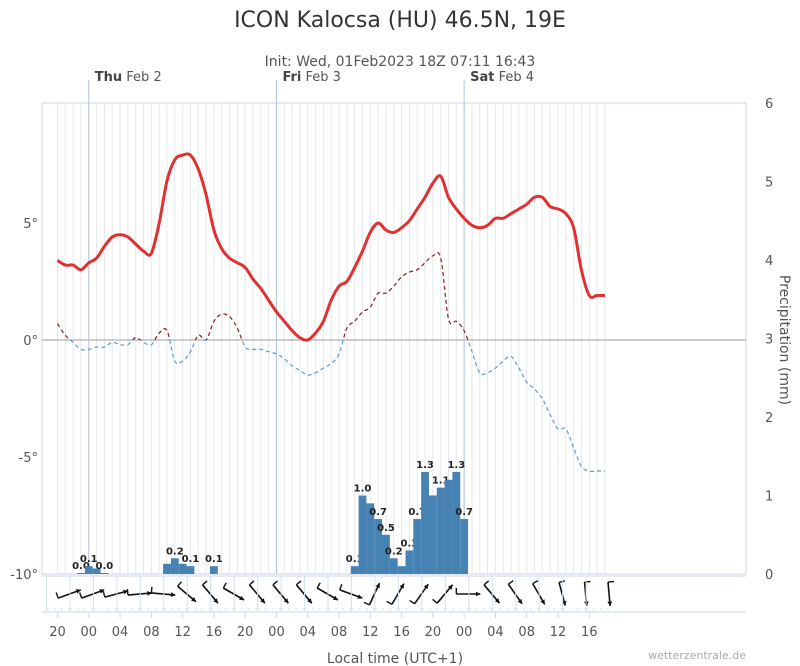 This screenshot has width=800, height=666. What do you see at coordinates (441, 481) in the screenshot?
I see `precip-bar-label: 1.1` at bounding box center [441, 481].